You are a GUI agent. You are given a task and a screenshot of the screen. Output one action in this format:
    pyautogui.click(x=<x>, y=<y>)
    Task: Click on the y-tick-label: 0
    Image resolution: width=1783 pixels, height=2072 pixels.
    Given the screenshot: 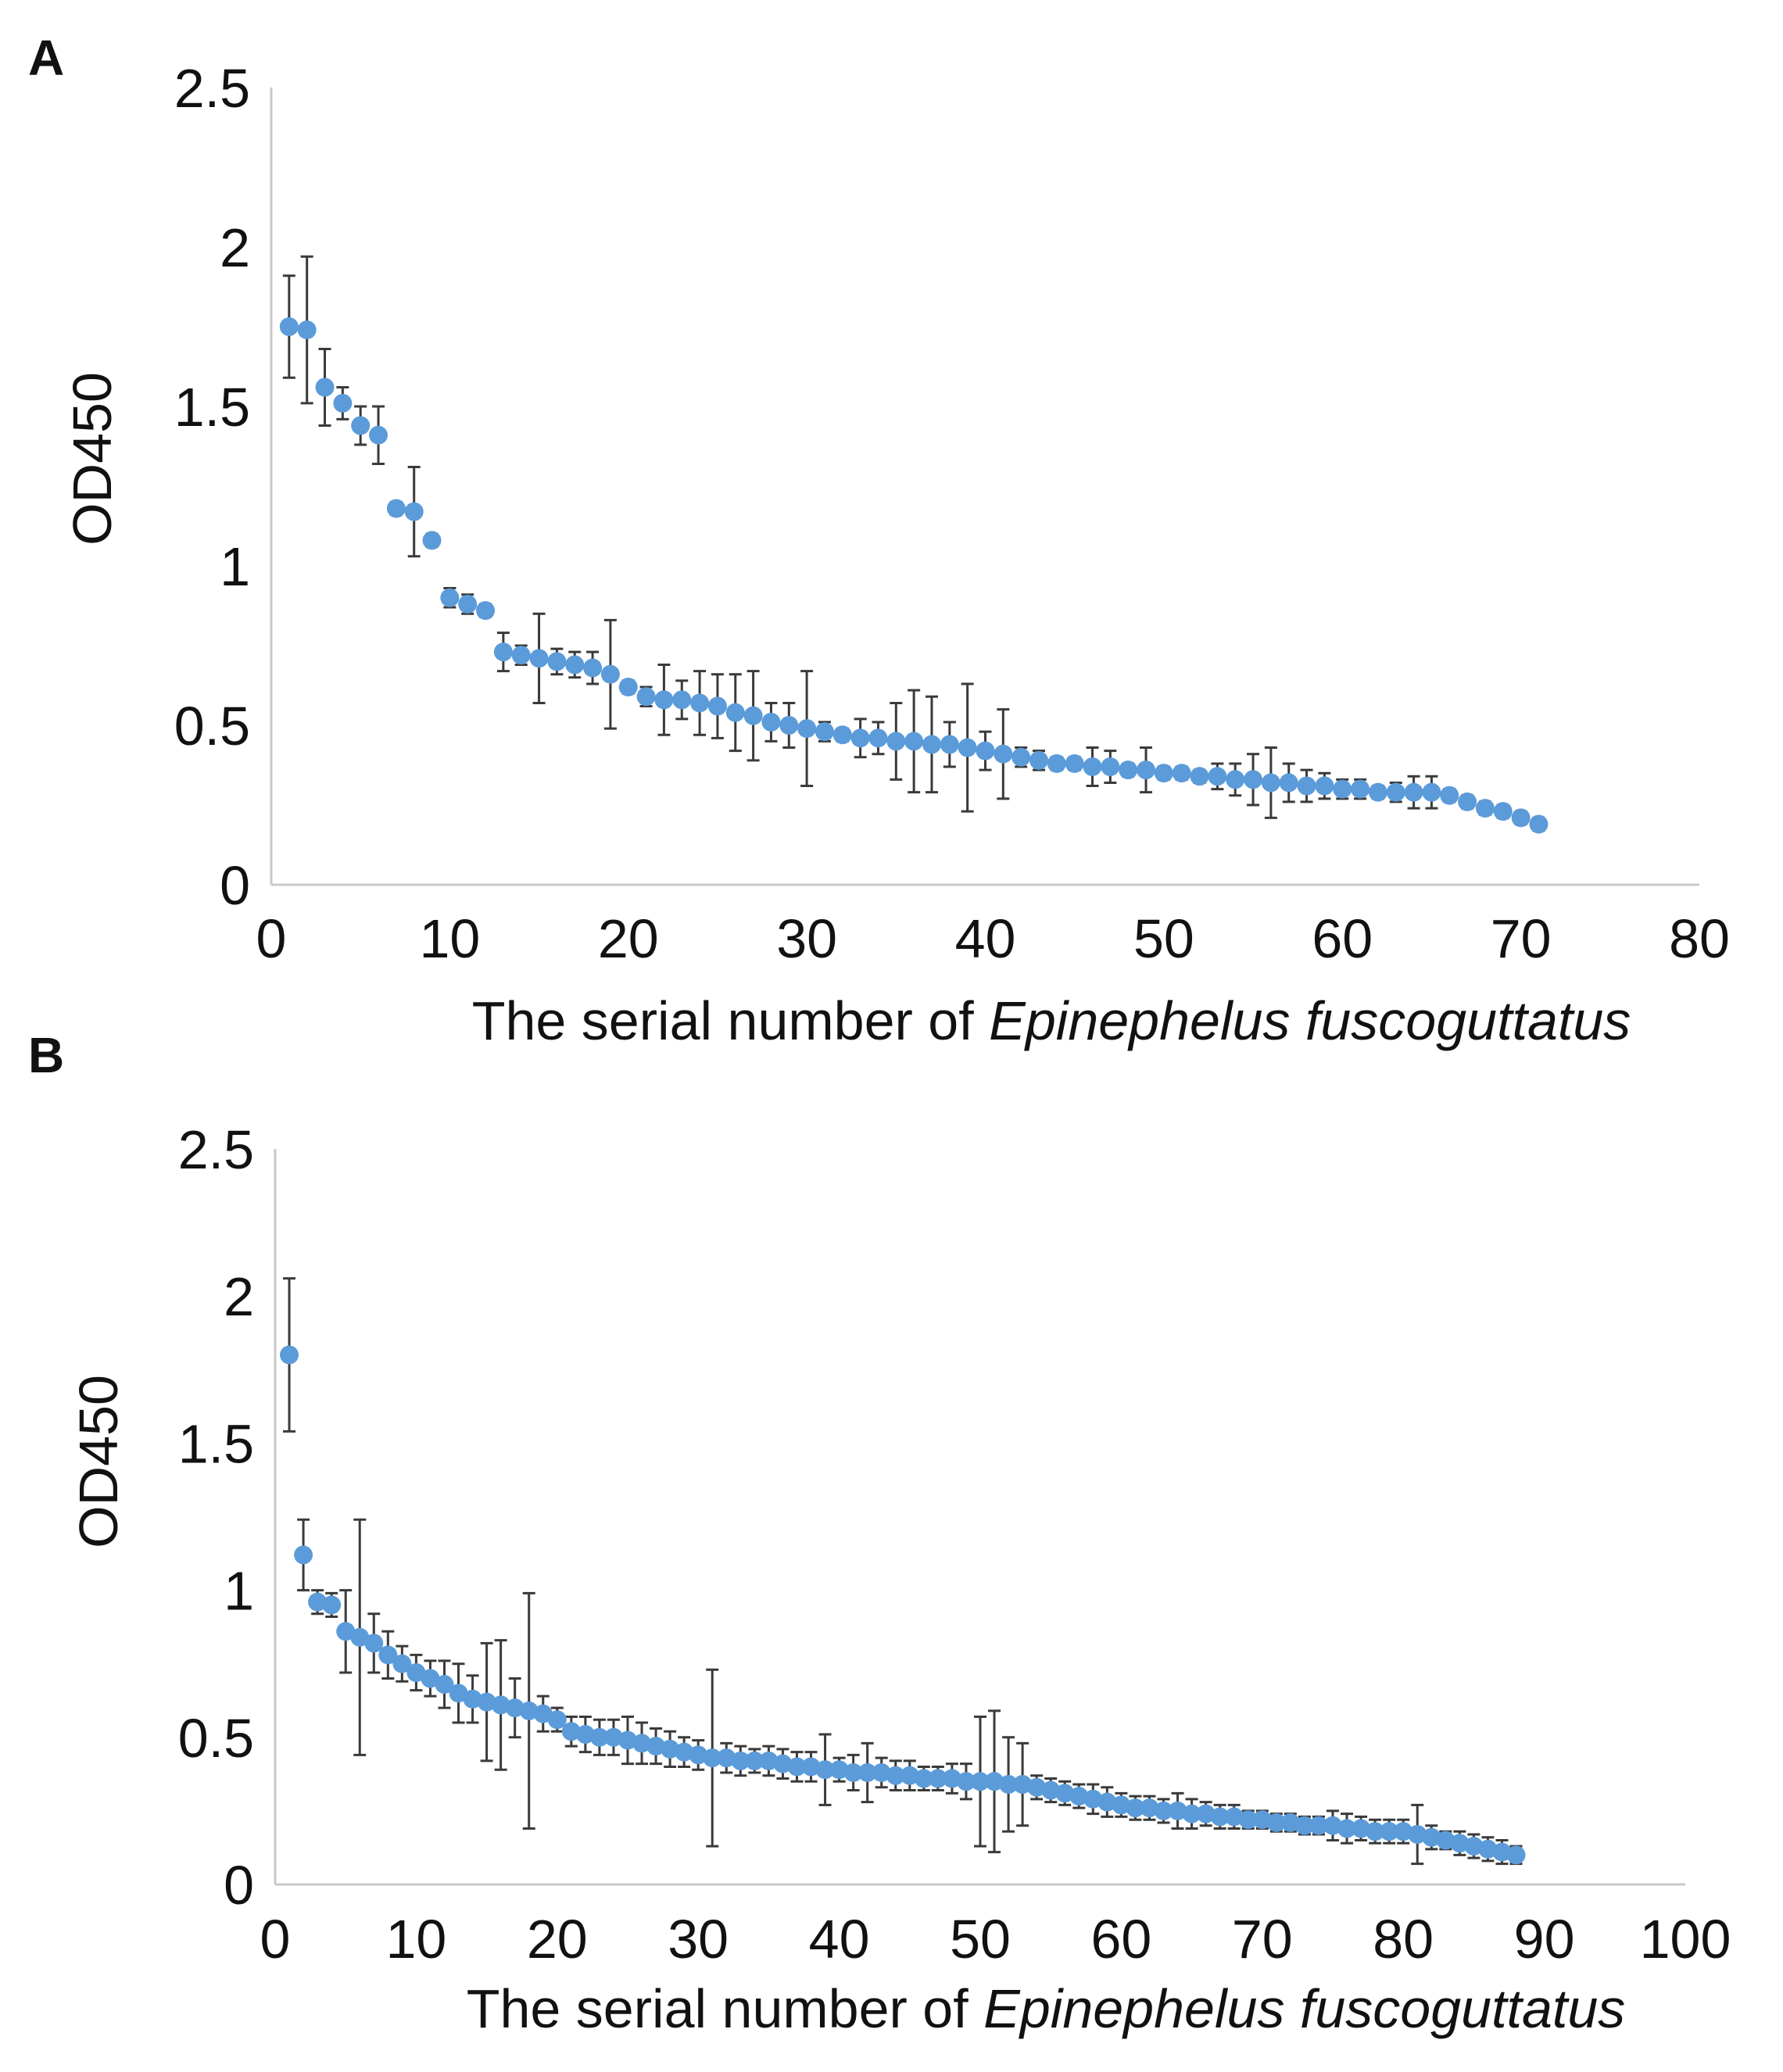 What is the action you would take?
    pyautogui.click(x=235, y=885)
    